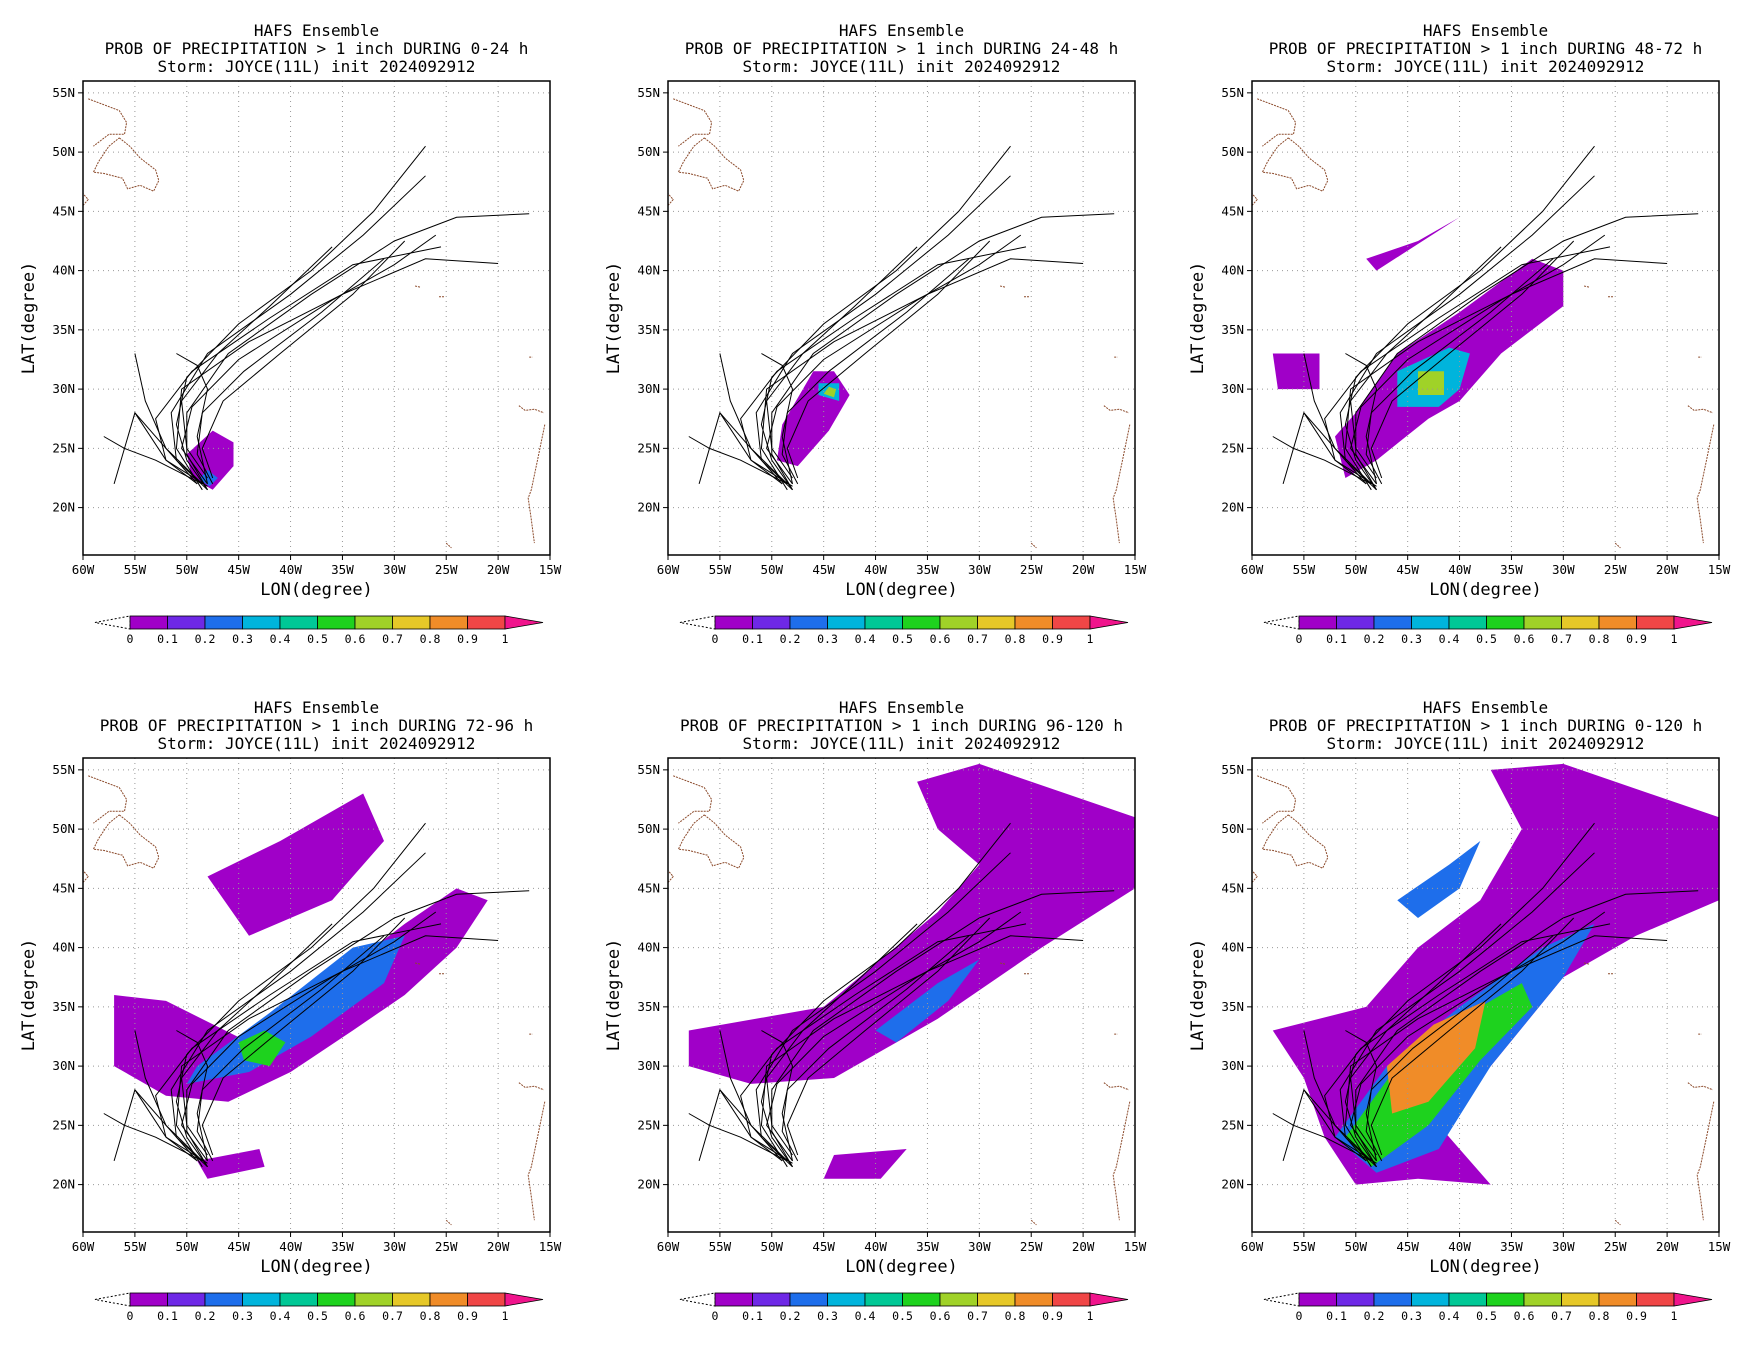 This screenshot has width=1752, height=1352. I want to click on colorbar-label: 0, so click(1299, 639).